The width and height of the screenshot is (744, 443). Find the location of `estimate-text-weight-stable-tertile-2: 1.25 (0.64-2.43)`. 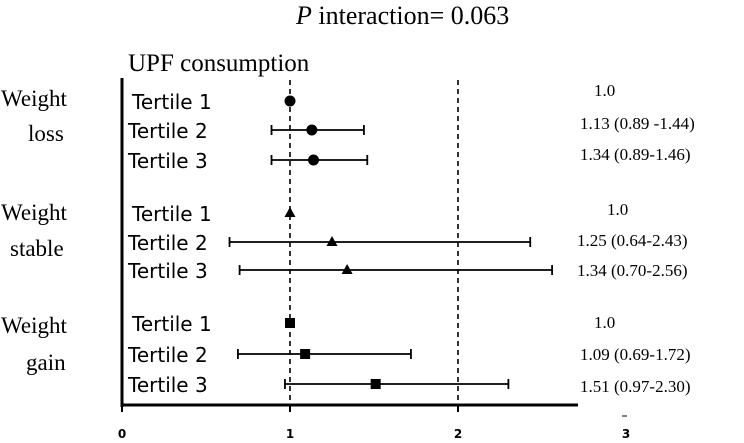

estimate-text-weight-stable-tertile-2: 1.25 (0.64-2.43) is located at coordinates (632, 240).